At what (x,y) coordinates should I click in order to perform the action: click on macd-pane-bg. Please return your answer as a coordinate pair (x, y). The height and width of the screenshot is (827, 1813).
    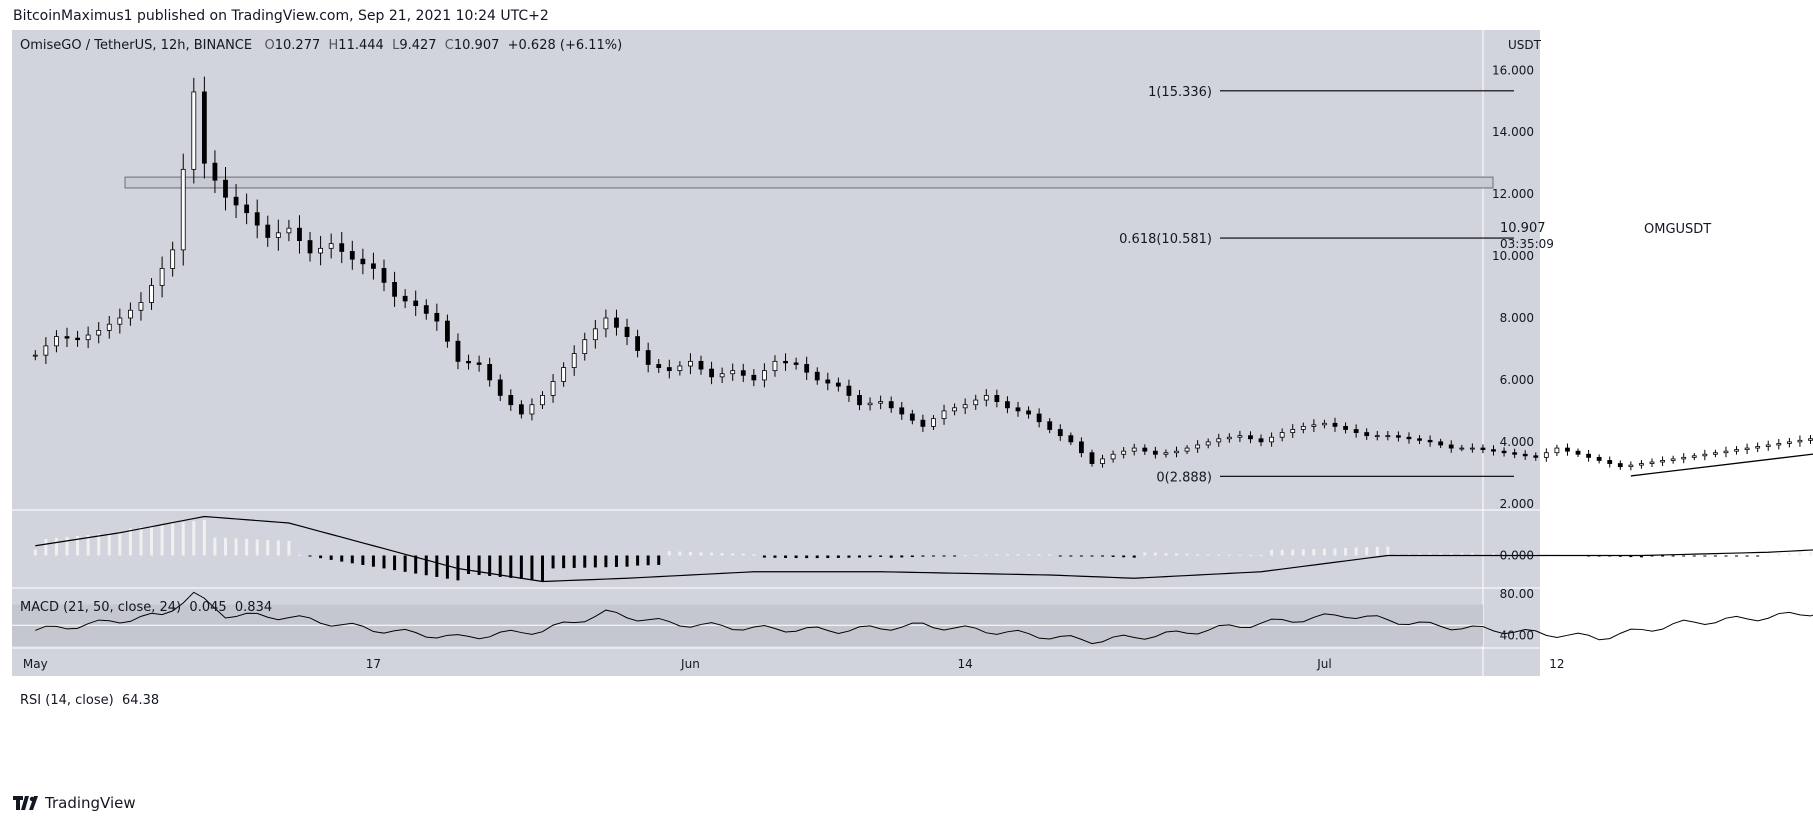
    Looking at the image, I should click on (747, 549).